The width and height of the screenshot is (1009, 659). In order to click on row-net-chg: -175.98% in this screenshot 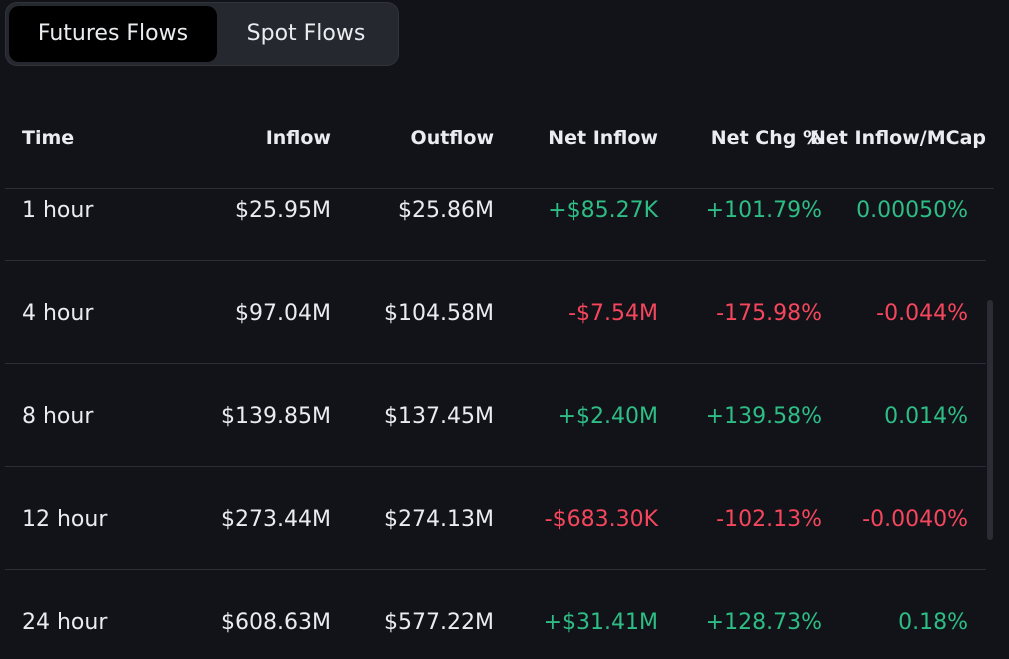, I will do `click(769, 313)`.